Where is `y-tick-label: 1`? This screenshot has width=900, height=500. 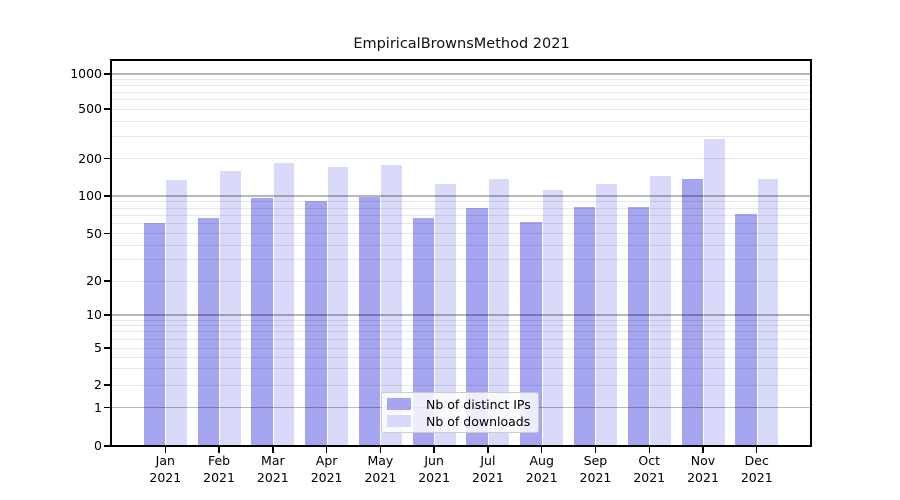 y-tick-label: 1 is located at coordinates (98, 407).